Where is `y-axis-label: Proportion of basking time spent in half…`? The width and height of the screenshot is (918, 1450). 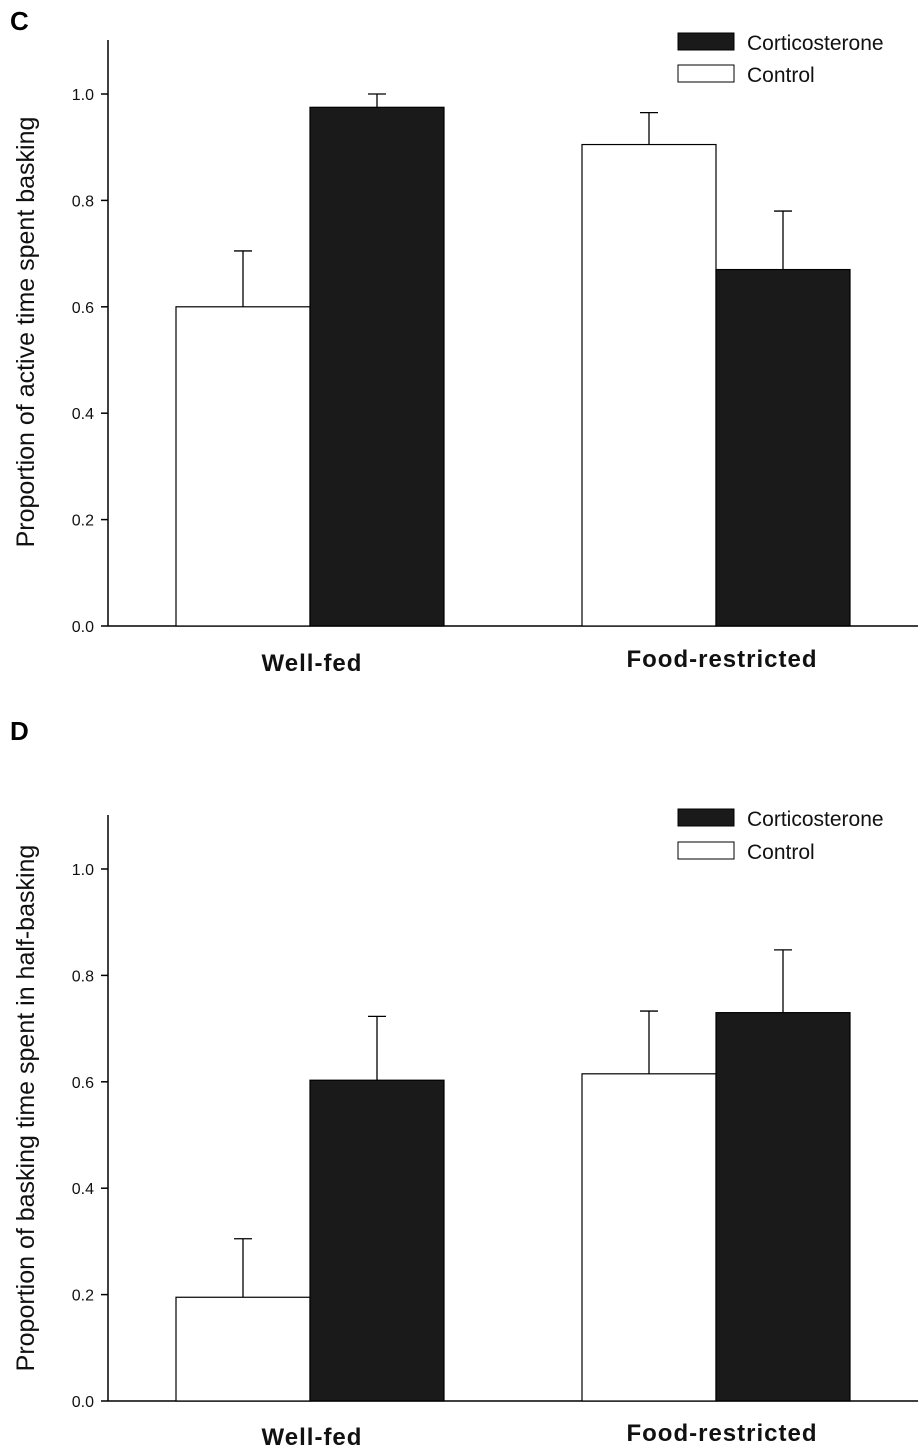
y-axis-label: Proportion of basking time spent in half… is located at coordinates (26, 1108).